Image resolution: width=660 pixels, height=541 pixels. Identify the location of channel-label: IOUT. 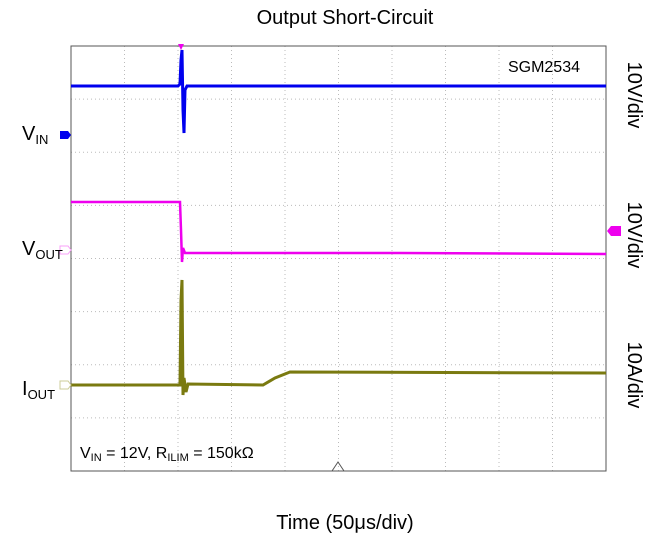
(38, 390).